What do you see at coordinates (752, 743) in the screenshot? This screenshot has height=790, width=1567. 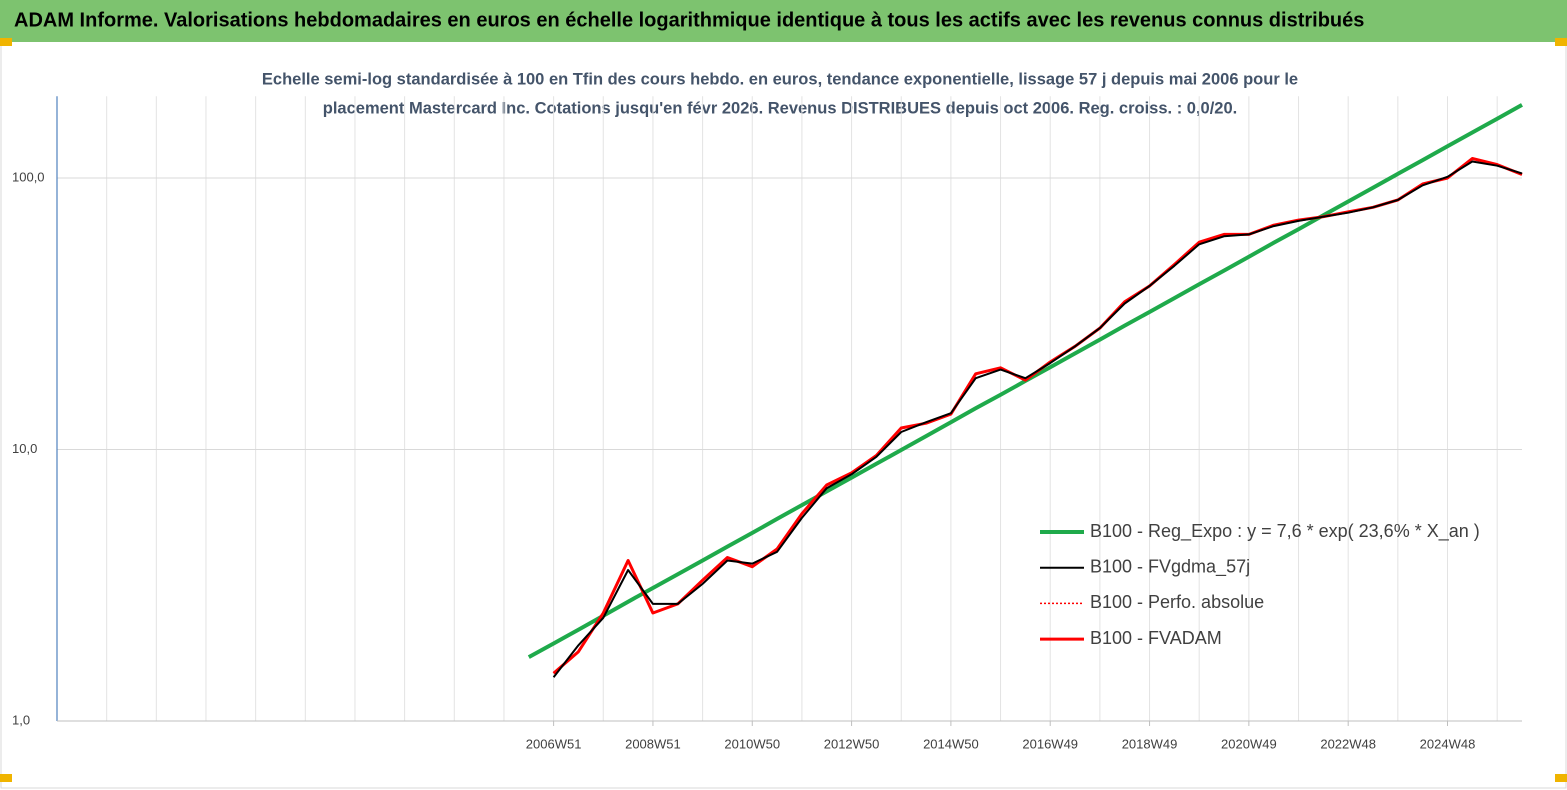 I see `x-tick-label: 2010W50` at bounding box center [752, 743].